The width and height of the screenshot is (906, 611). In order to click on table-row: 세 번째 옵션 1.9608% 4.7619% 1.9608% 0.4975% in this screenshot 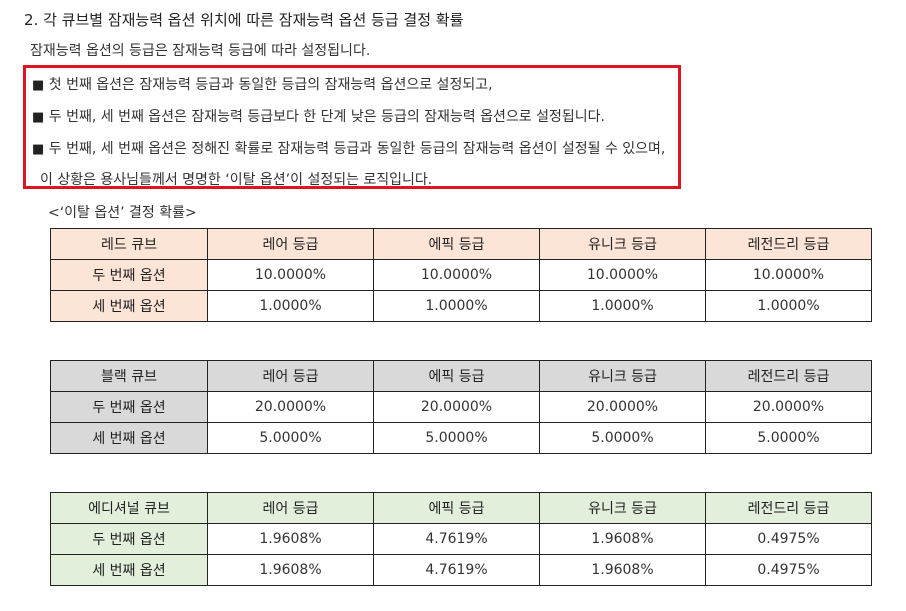, I will do `click(461, 570)`.